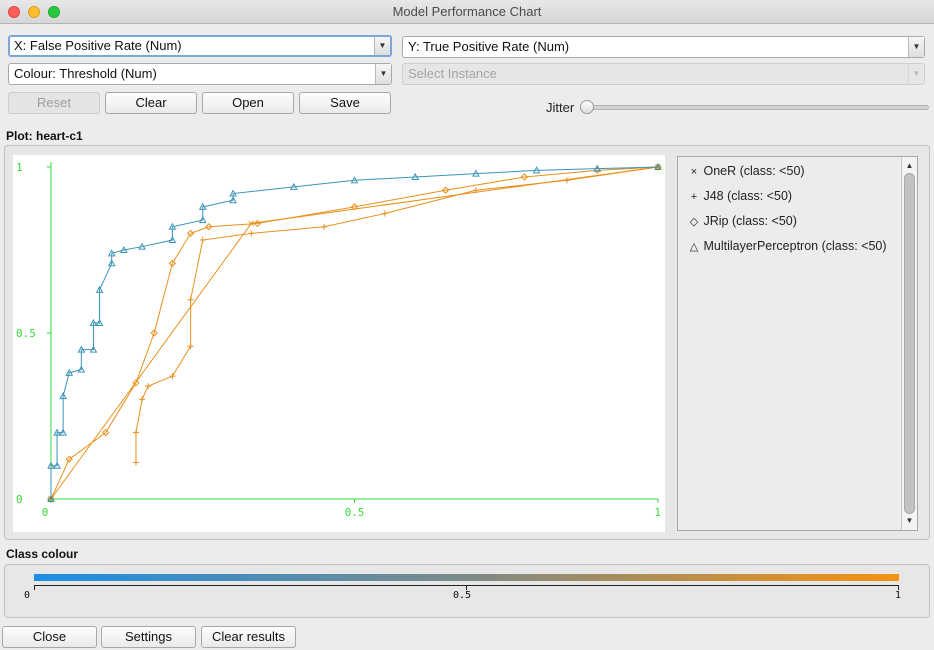 The width and height of the screenshot is (934, 650). What do you see at coordinates (151, 103) in the screenshot?
I see `clear-button: Clear` at bounding box center [151, 103].